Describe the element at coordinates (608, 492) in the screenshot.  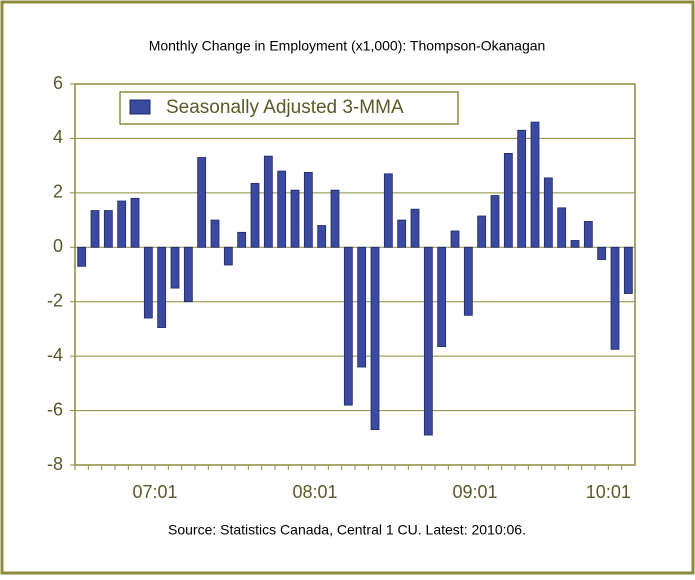
I see `x-tick-label: 10:01` at that location.